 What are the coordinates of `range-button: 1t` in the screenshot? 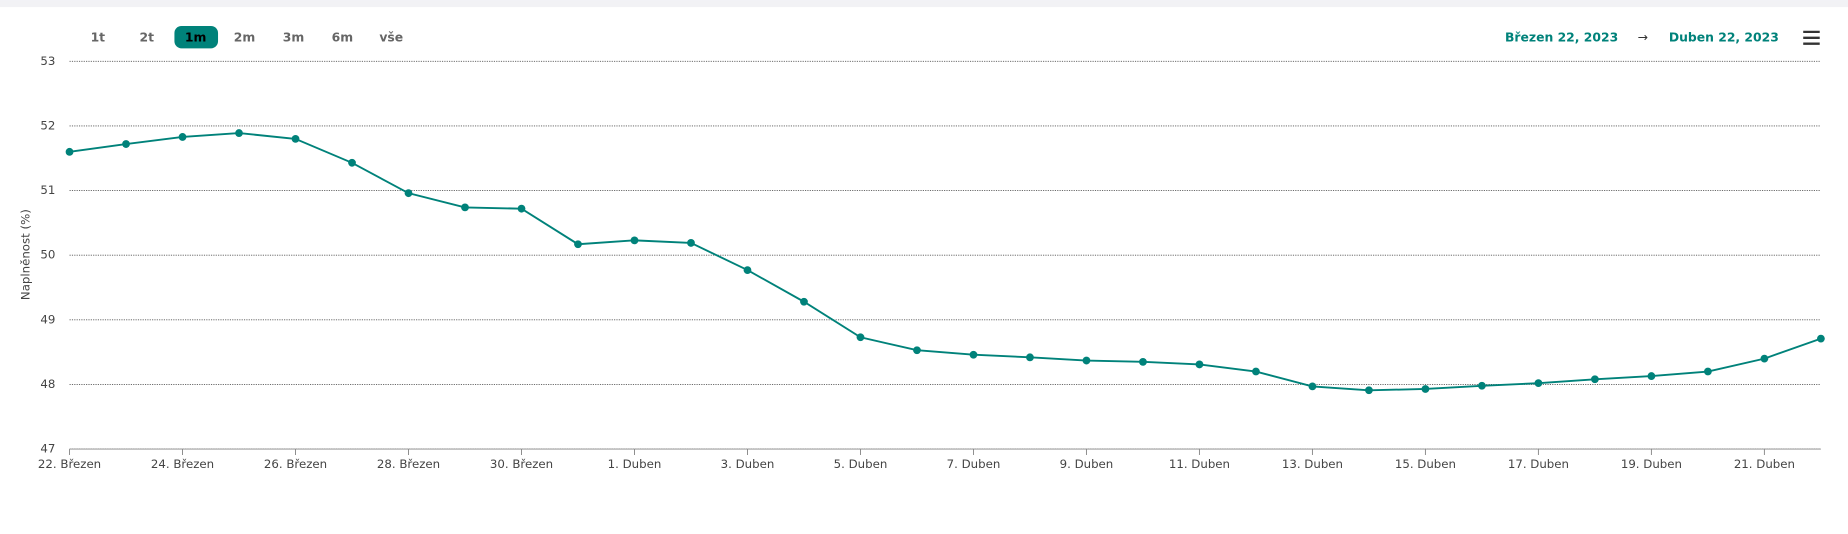 It's located at (98, 37).